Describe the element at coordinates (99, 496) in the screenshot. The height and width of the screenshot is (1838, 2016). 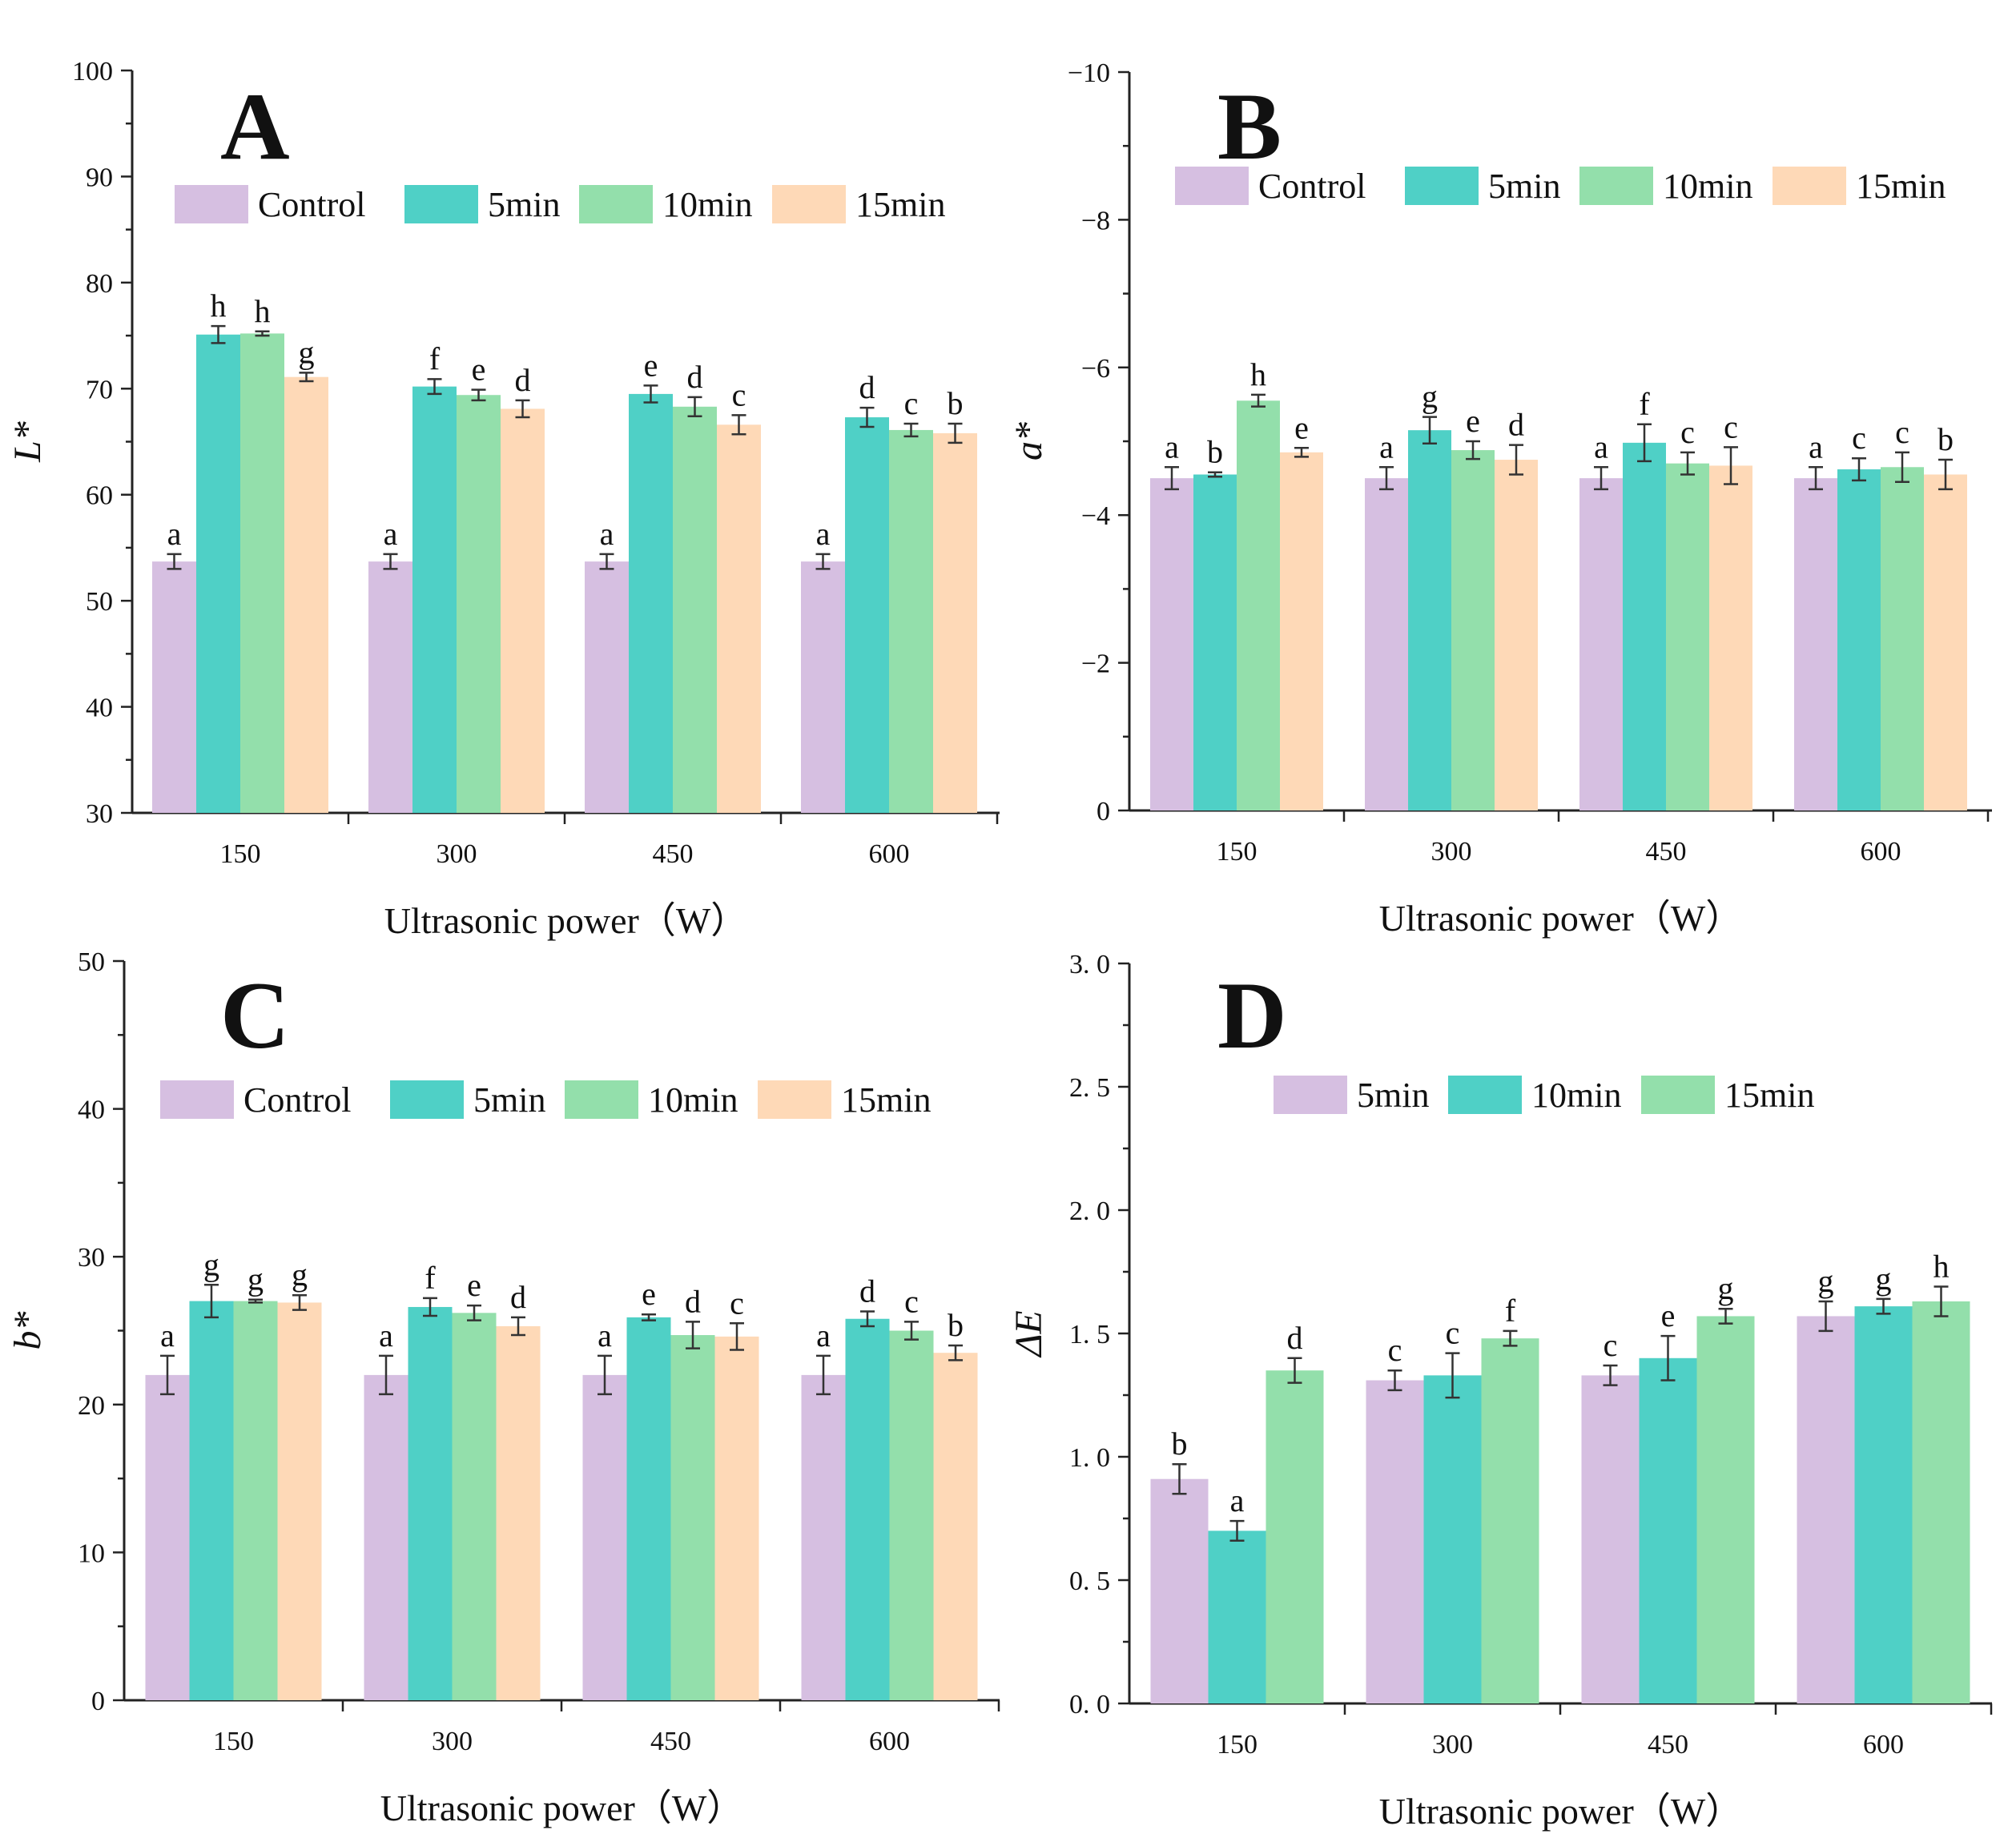
I see `y-tick-label: 60` at that location.